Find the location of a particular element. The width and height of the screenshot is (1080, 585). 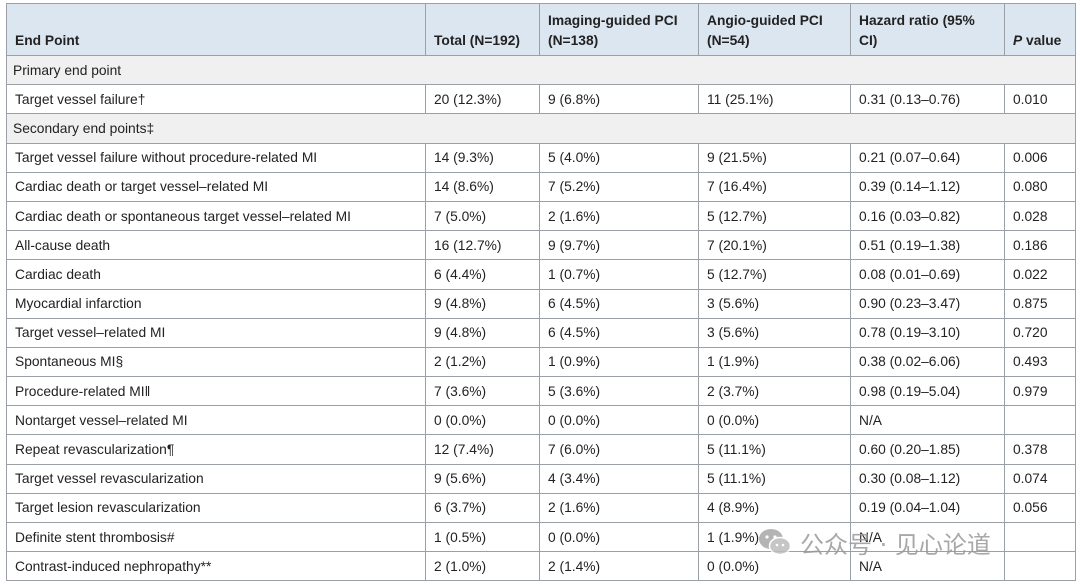

cell-total: 2 (1.2%) is located at coordinates (482, 362).